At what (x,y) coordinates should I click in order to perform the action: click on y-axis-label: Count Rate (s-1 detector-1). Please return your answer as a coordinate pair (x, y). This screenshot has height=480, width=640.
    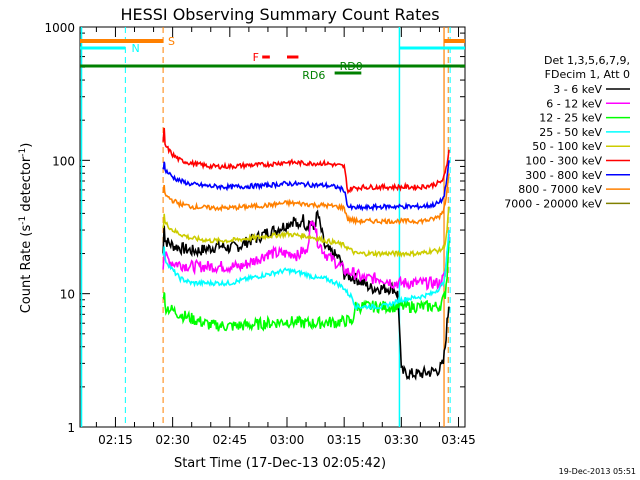
    Looking at the image, I should click on (26, 228).